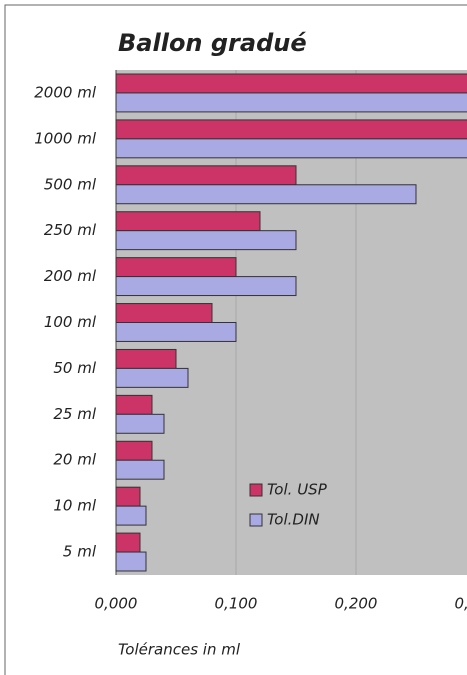 The height and width of the screenshot is (675, 467). I want to click on x-axis-label: Tolérances in ml, so click(179, 650).